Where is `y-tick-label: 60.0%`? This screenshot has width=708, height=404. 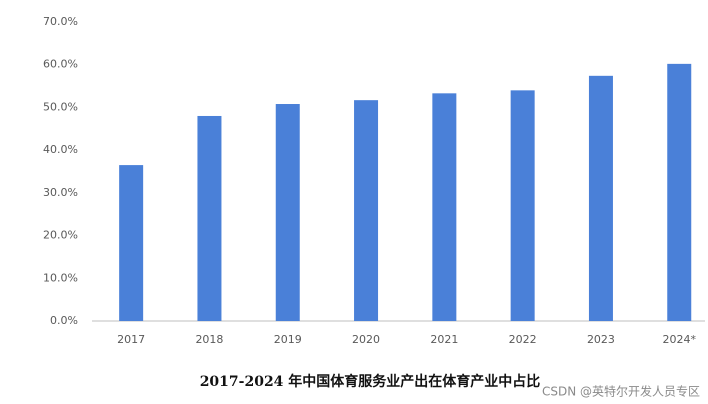
y-tick-label: 60.0% is located at coordinates (60, 64).